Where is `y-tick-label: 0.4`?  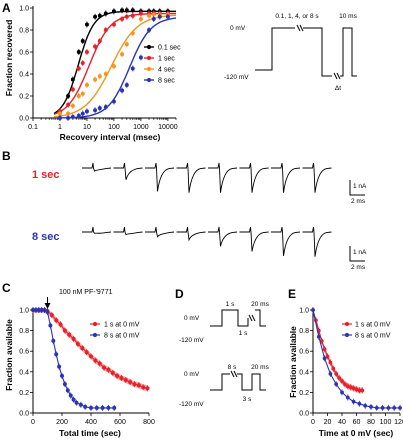
y-tick-label: 0.4 is located at coordinates (24, 372).